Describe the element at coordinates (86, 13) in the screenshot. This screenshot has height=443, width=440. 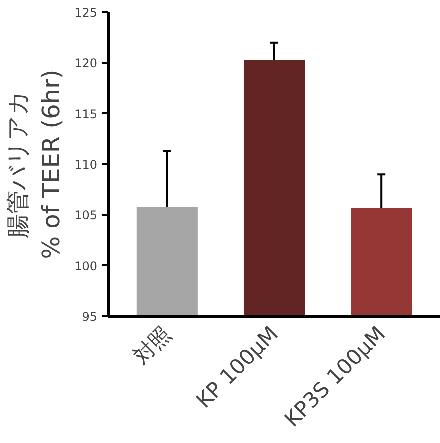
I see `y-tick-label: 125` at that location.